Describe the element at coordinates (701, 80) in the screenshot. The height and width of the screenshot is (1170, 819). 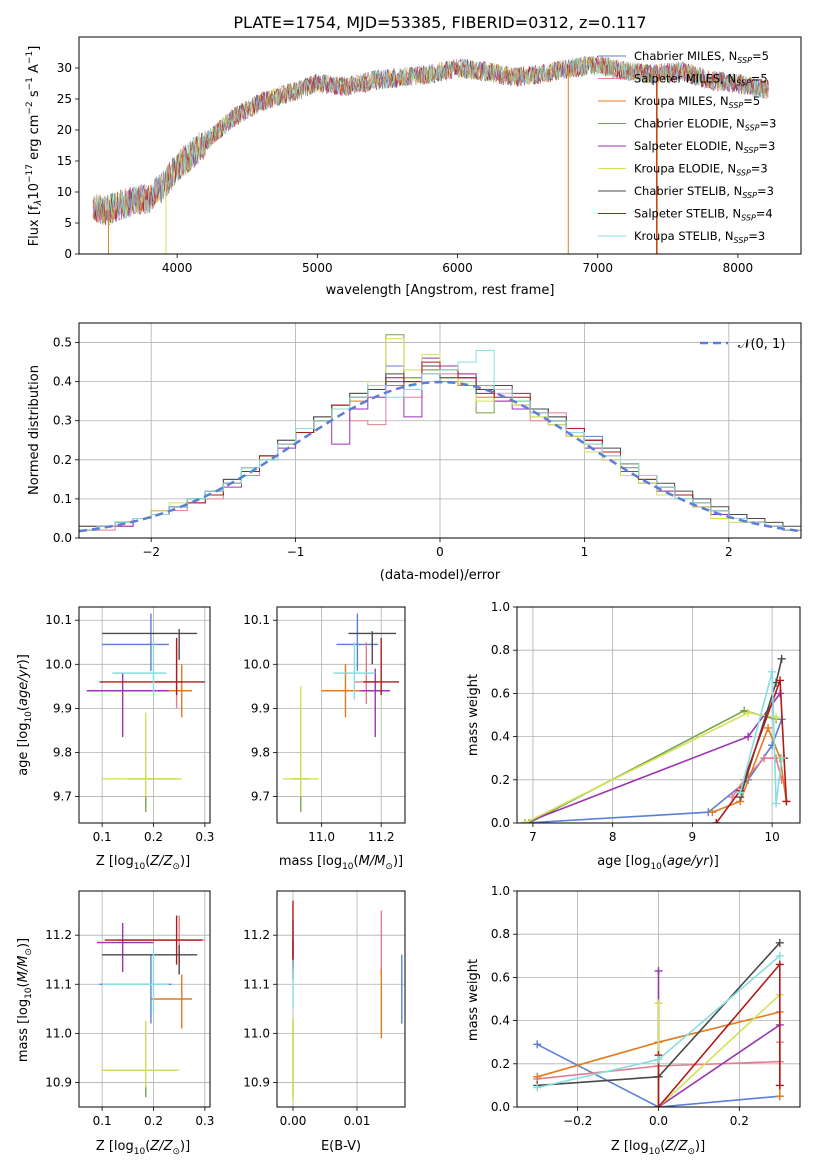
I see `legend-label: Salpeter MILES, NSSP=5` at that location.